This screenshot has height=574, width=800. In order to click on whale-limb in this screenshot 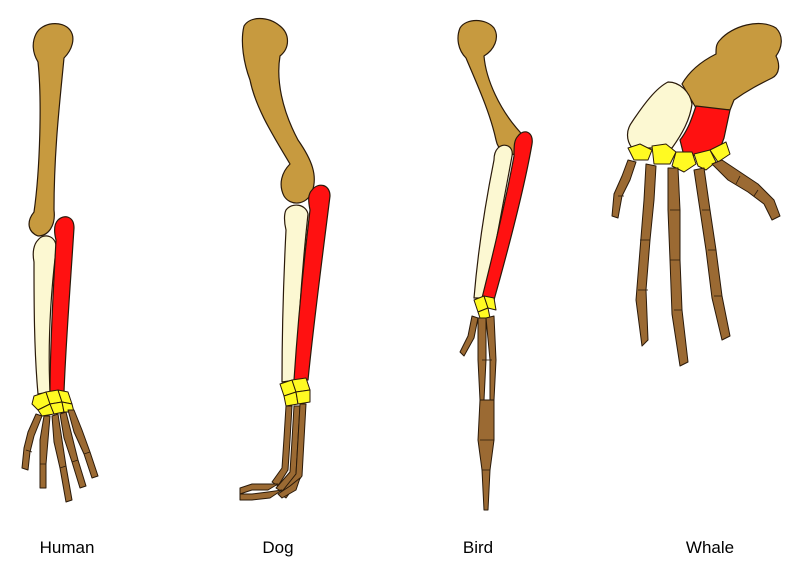, I will do `click(696, 194)`.